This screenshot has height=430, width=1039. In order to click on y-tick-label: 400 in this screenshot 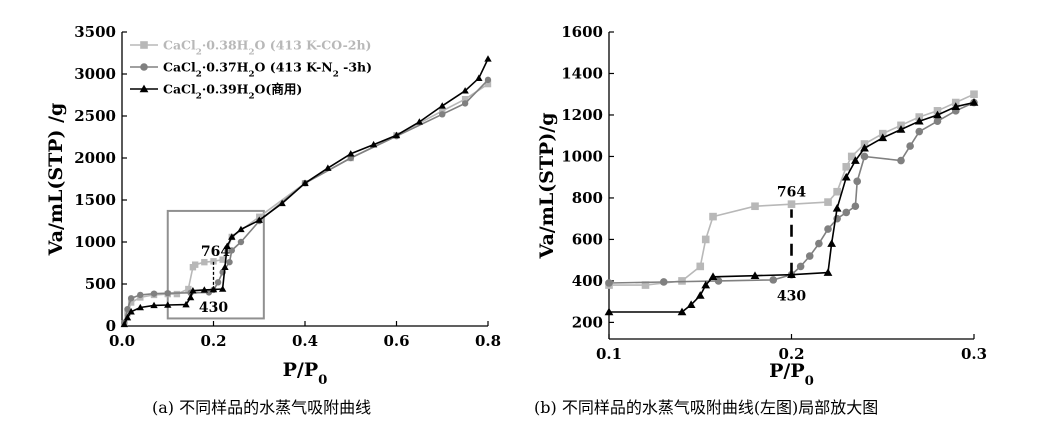, I will do `click(587, 281)`.